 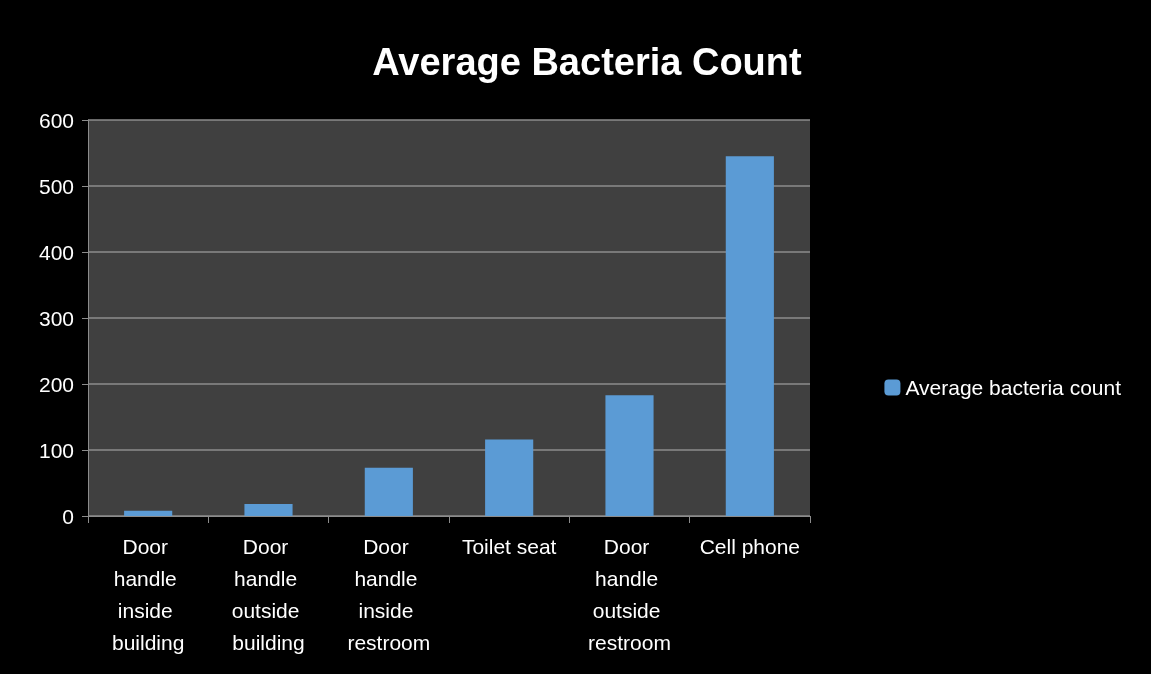 What do you see at coordinates (389, 594) in the screenshot?
I see `x-tick-label: Door handle inside restroom` at bounding box center [389, 594].